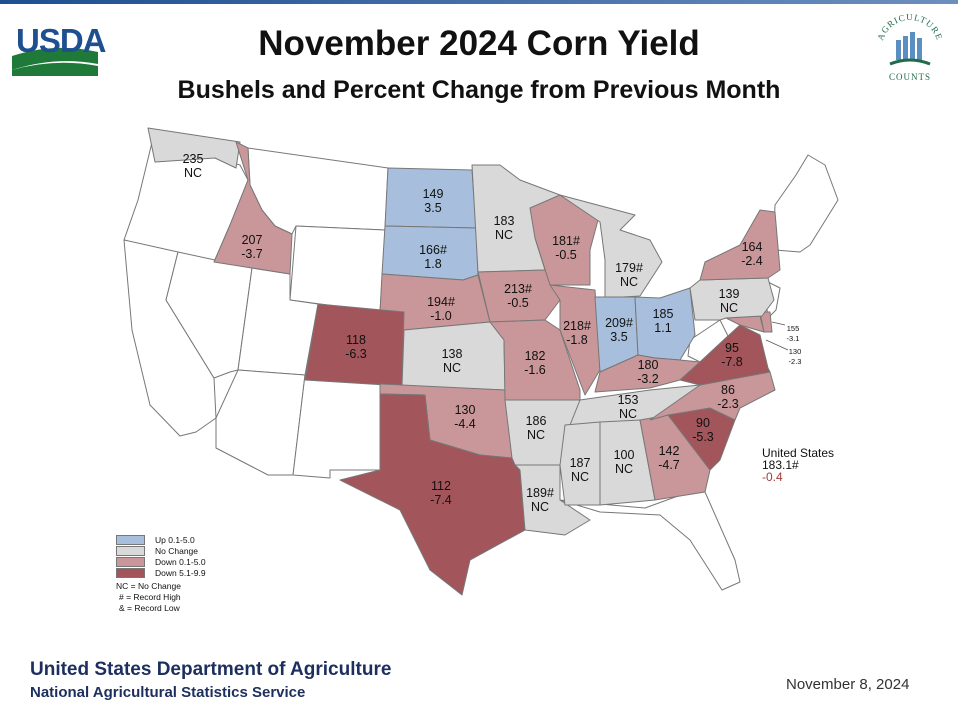 This screenshot has width=958, height=719. What do you see at coordinates (793, 338) in the screenshot?
I see `de-change: -3.1` at bounding box center [793, 338].